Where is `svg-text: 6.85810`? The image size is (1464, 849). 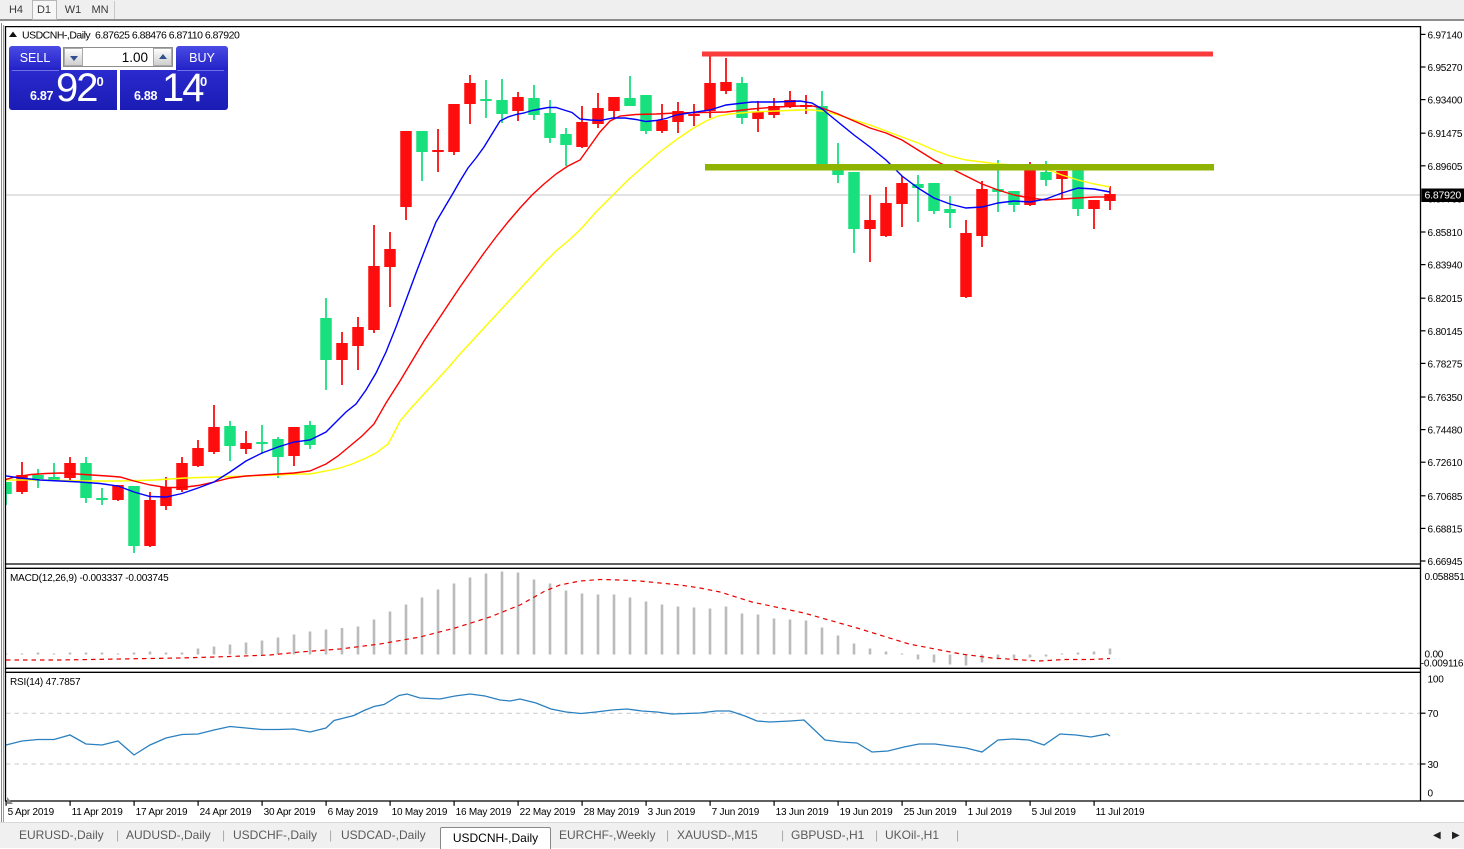
svg-text: 6.85810 is located at coordinates (1445, 233).